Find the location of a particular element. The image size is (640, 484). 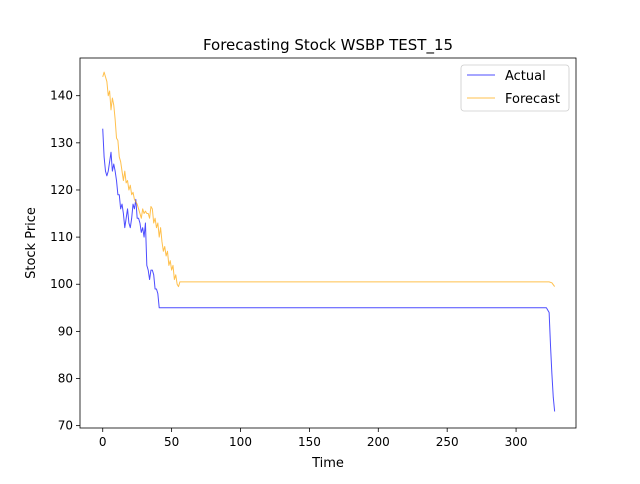

y-tick-label: 80 is located at coordinates (65, 379).